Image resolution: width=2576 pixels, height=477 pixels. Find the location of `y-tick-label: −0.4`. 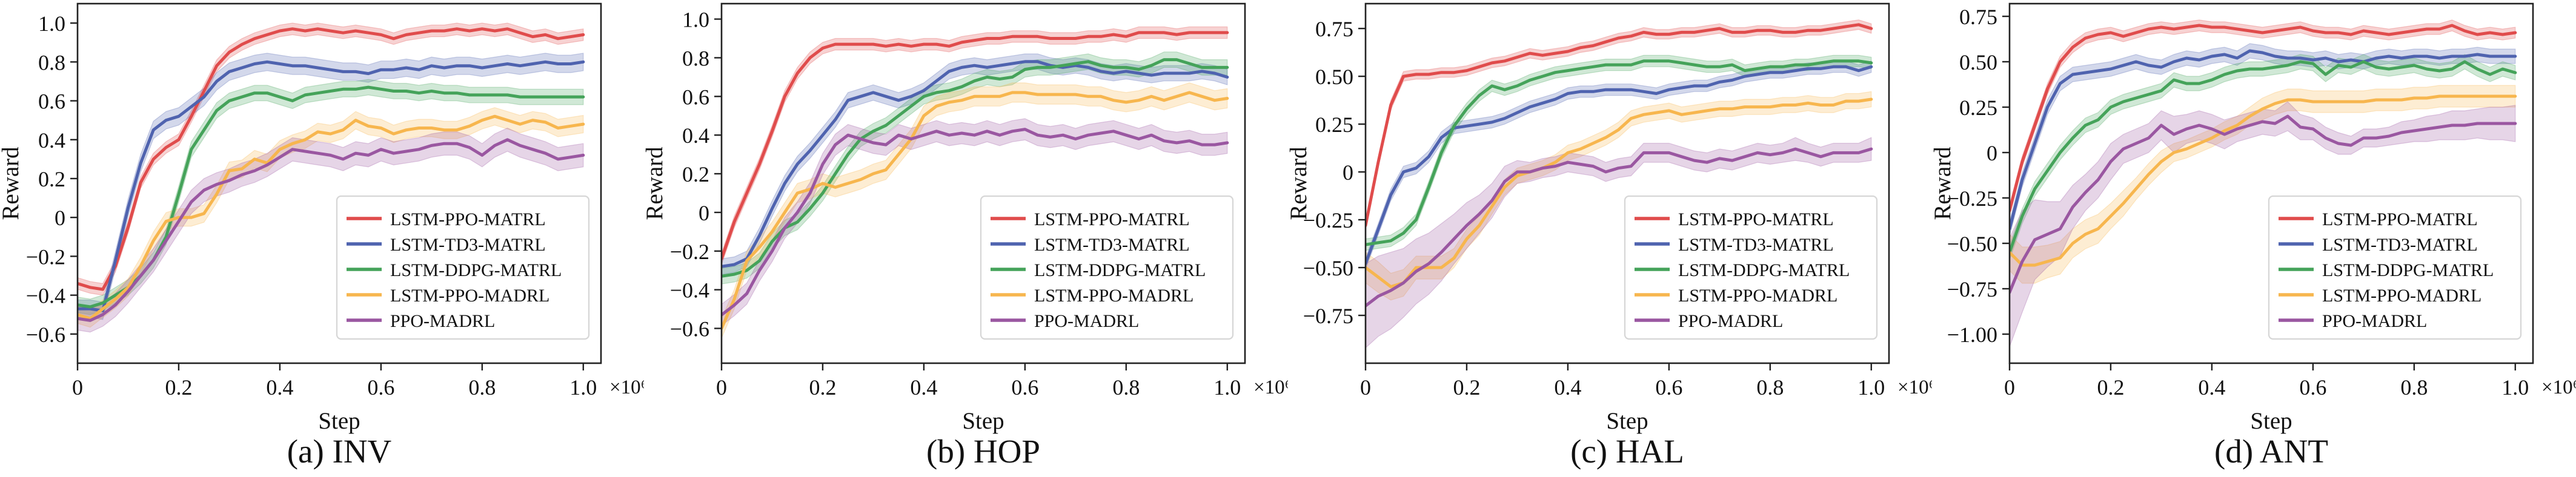

y-tick-label: −0.4 is located at coordinates (45, 296).